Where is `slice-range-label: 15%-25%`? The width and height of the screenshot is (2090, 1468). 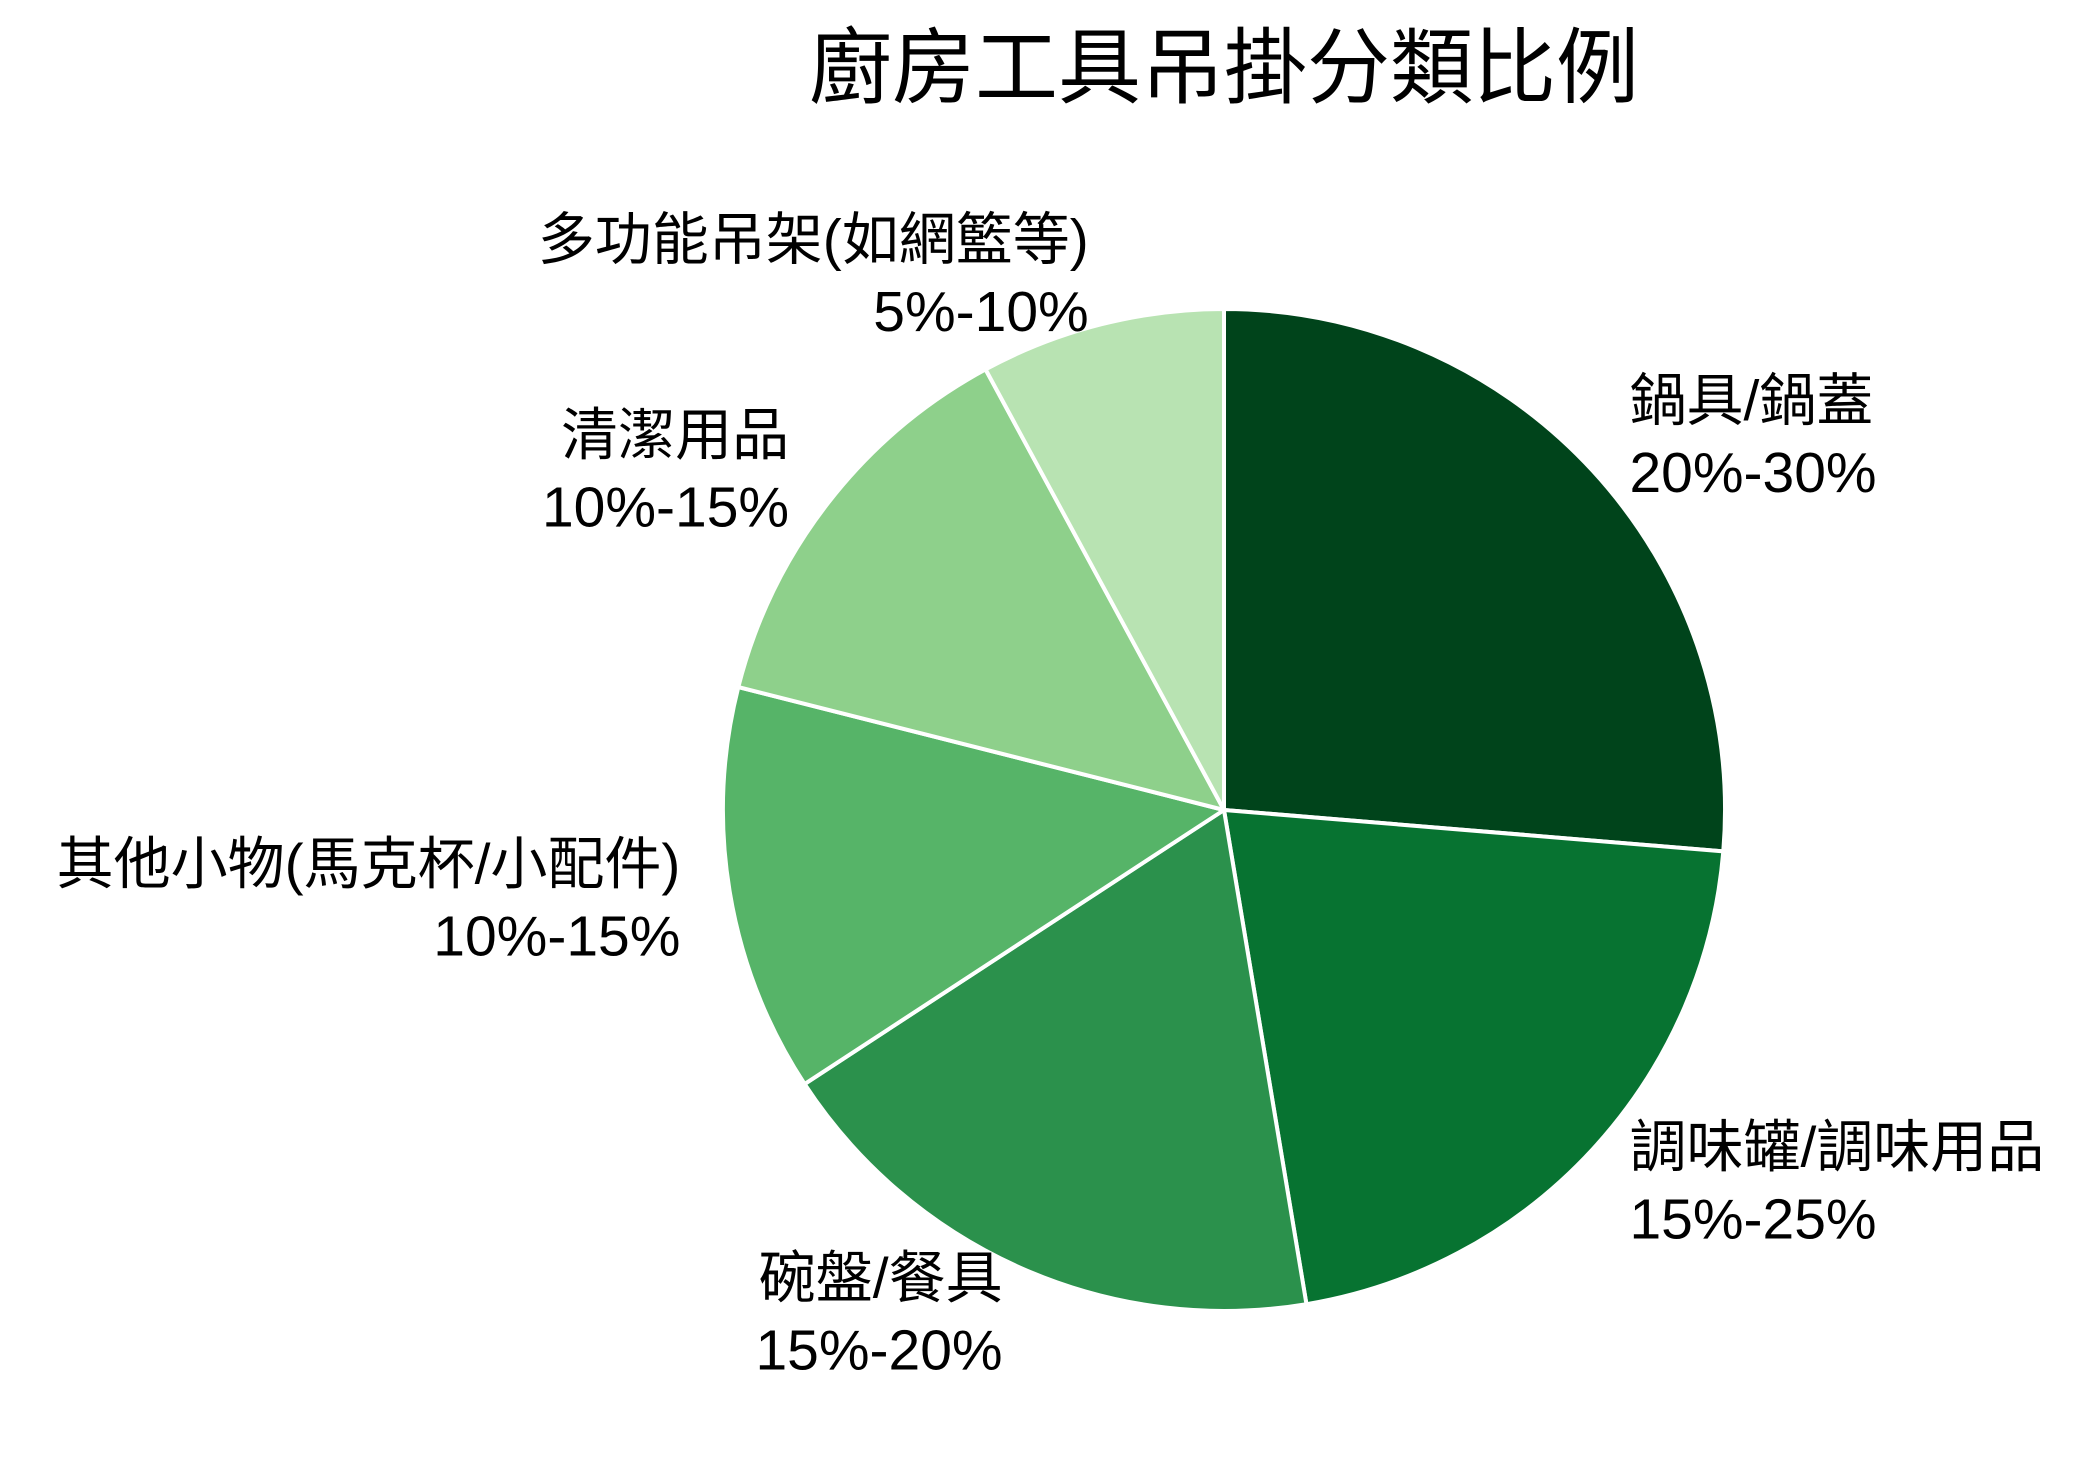
slice-range-label: 15%-25% is located at coordinates (1752, 1219).